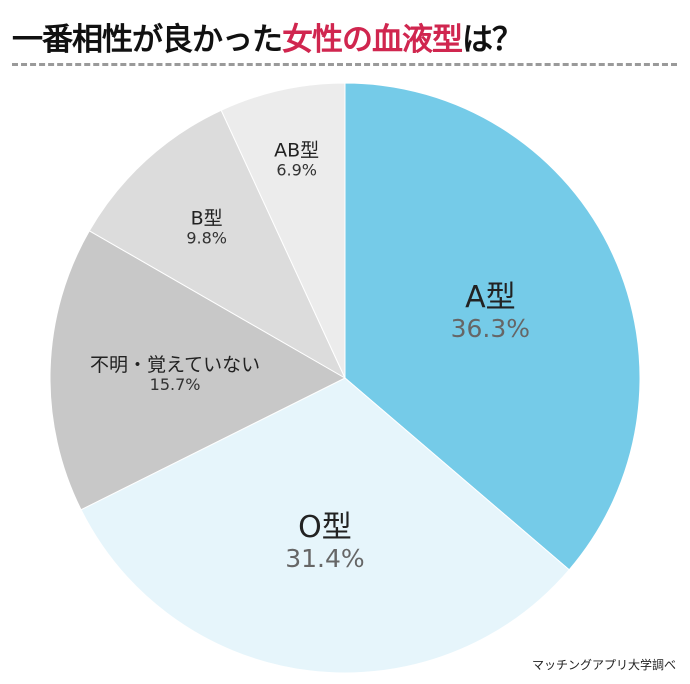 The height and width of the screenshot is (684, 690). What do you see at coordinates (296, 169) in the screenshot?
I see `slice-percent-label: 6.9%` at bounding box center [296, 169].